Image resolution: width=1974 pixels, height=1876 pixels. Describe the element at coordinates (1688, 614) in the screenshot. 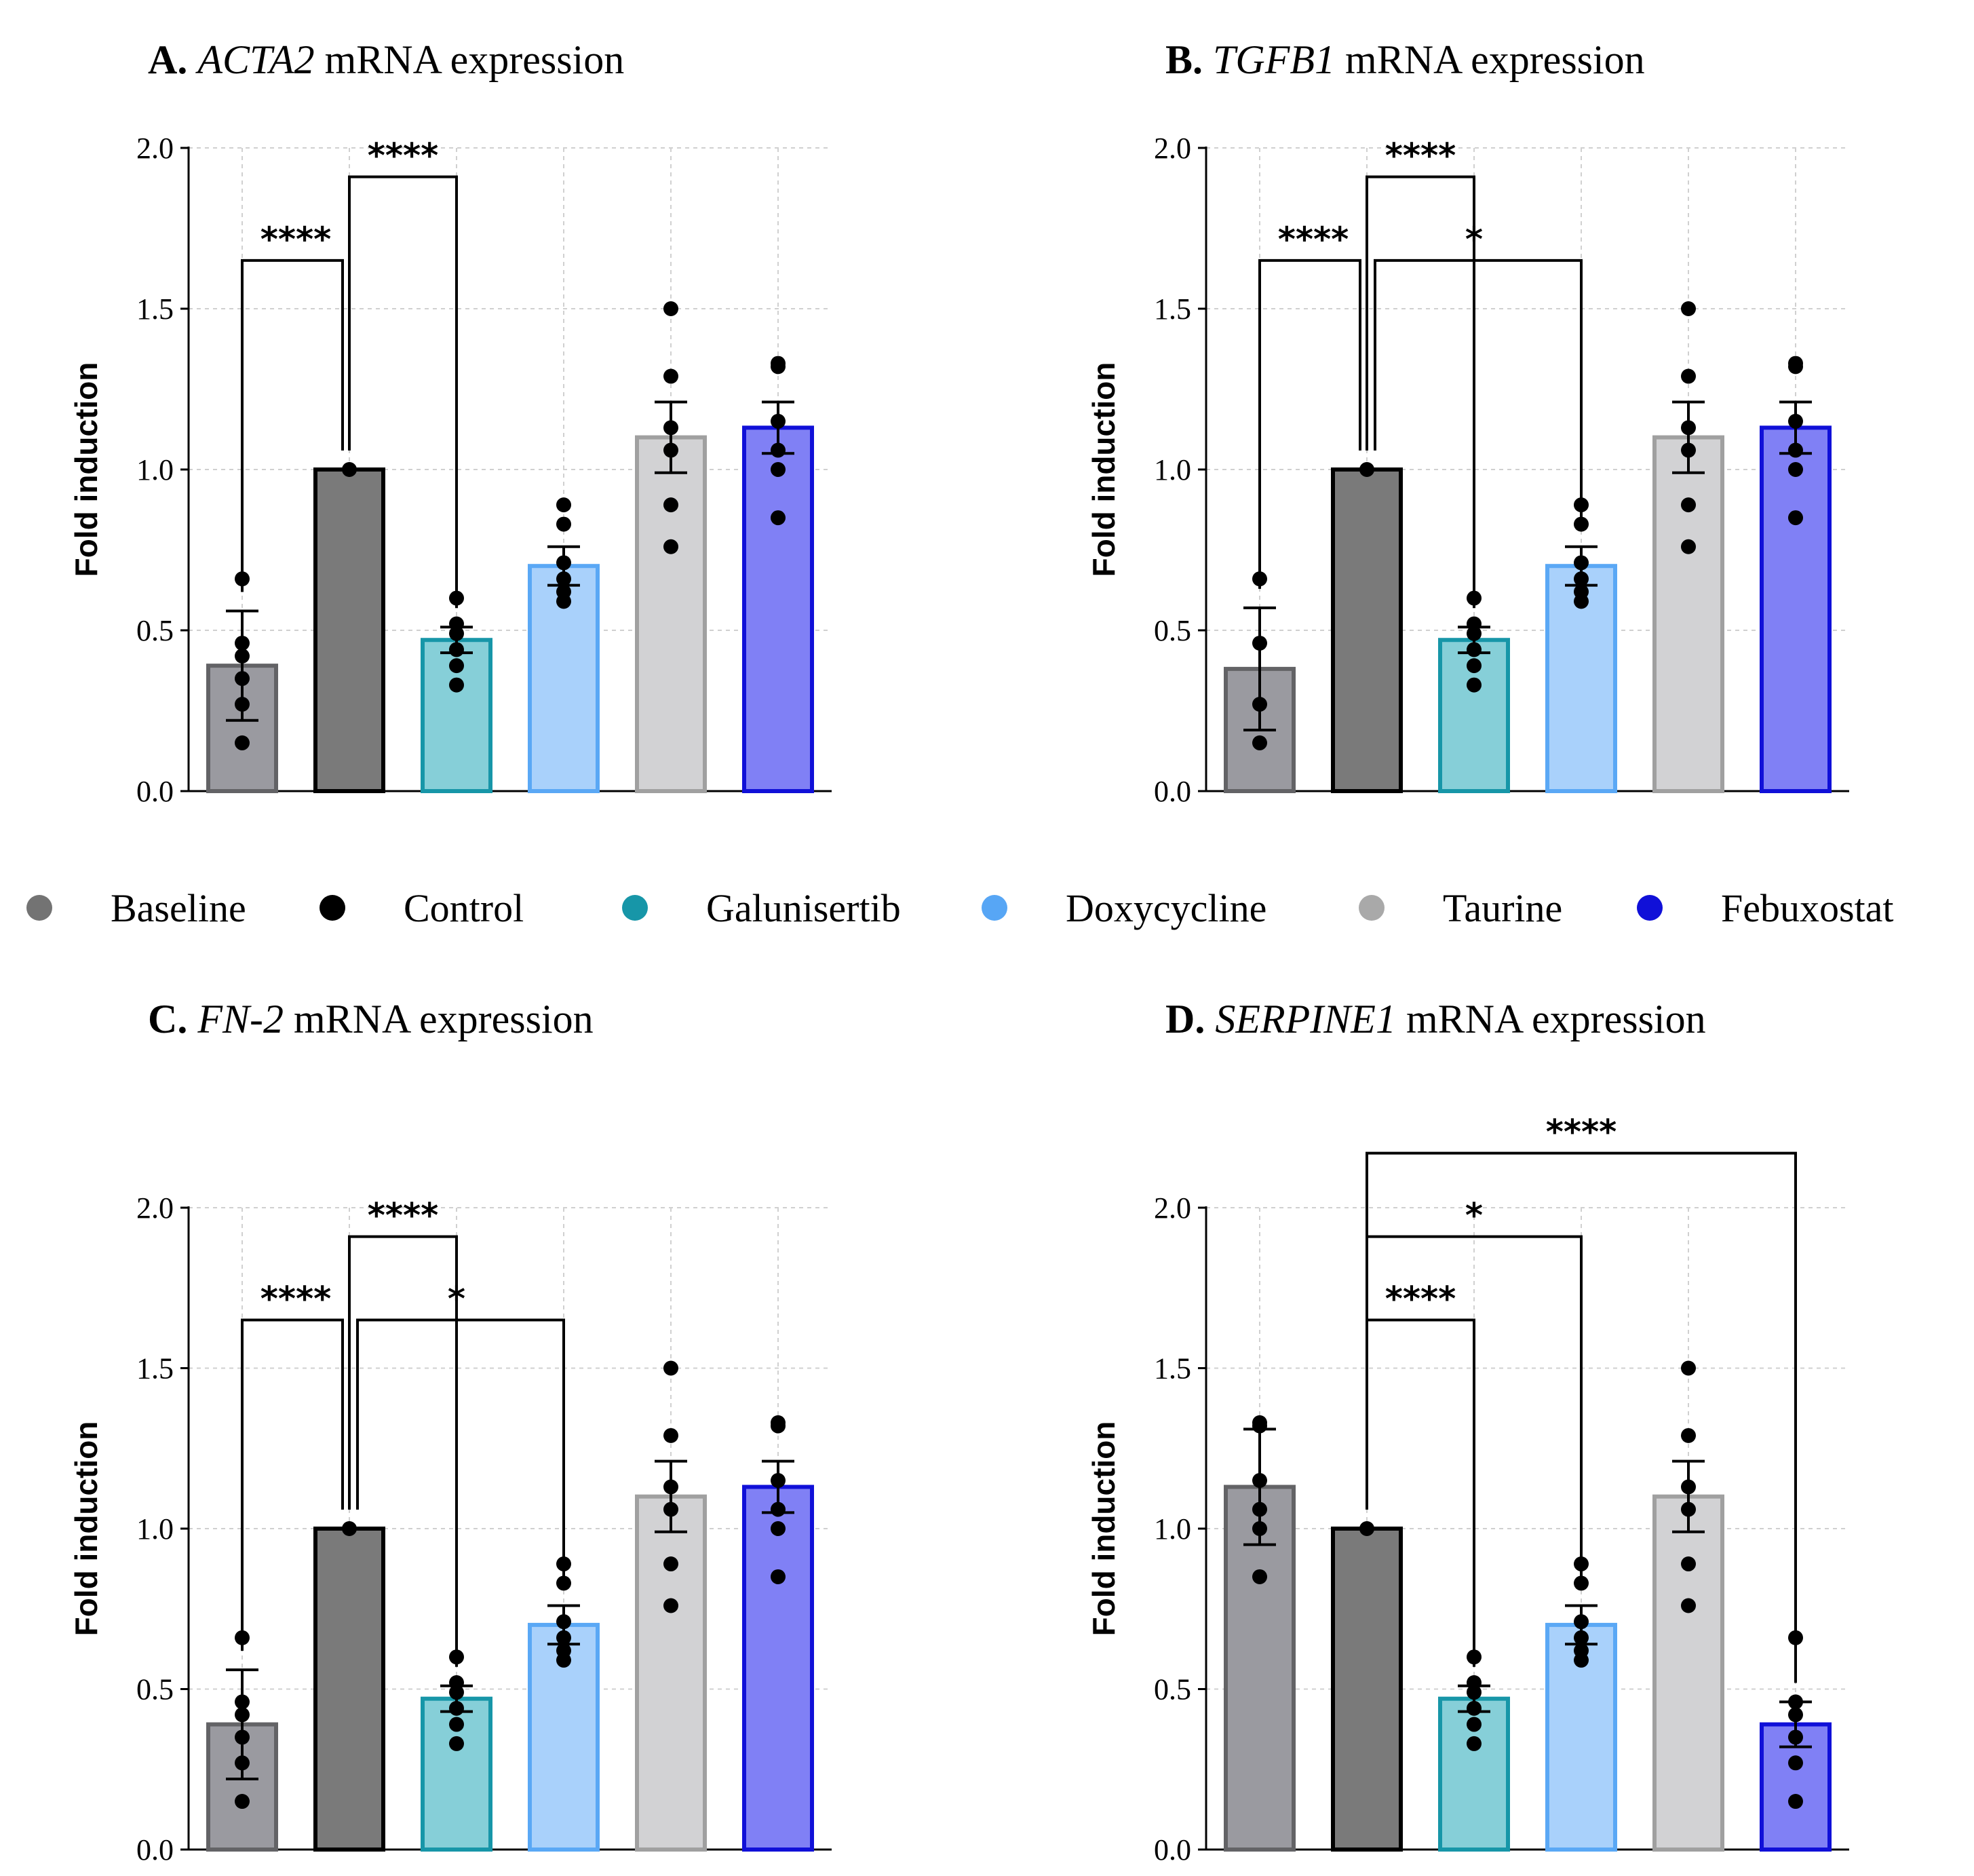

I see `bar-taurine` at that location.